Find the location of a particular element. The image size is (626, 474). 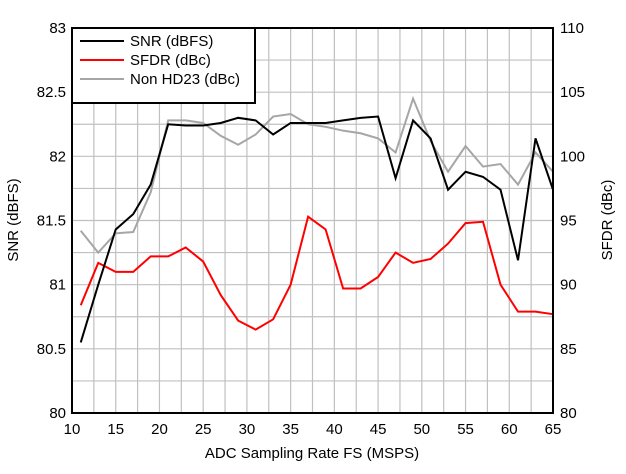

y2-tick-label: 100 is located at coordinates (572, 156).